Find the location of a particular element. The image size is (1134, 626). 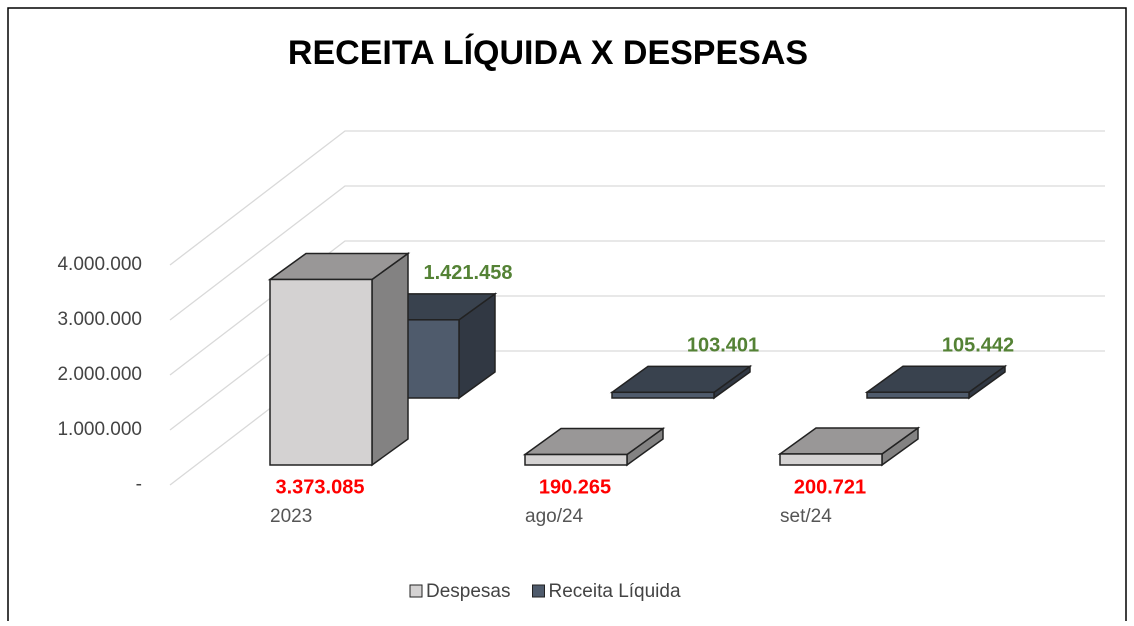

y-tick-label: 3.000.000 is located at coordinates (99, 319).